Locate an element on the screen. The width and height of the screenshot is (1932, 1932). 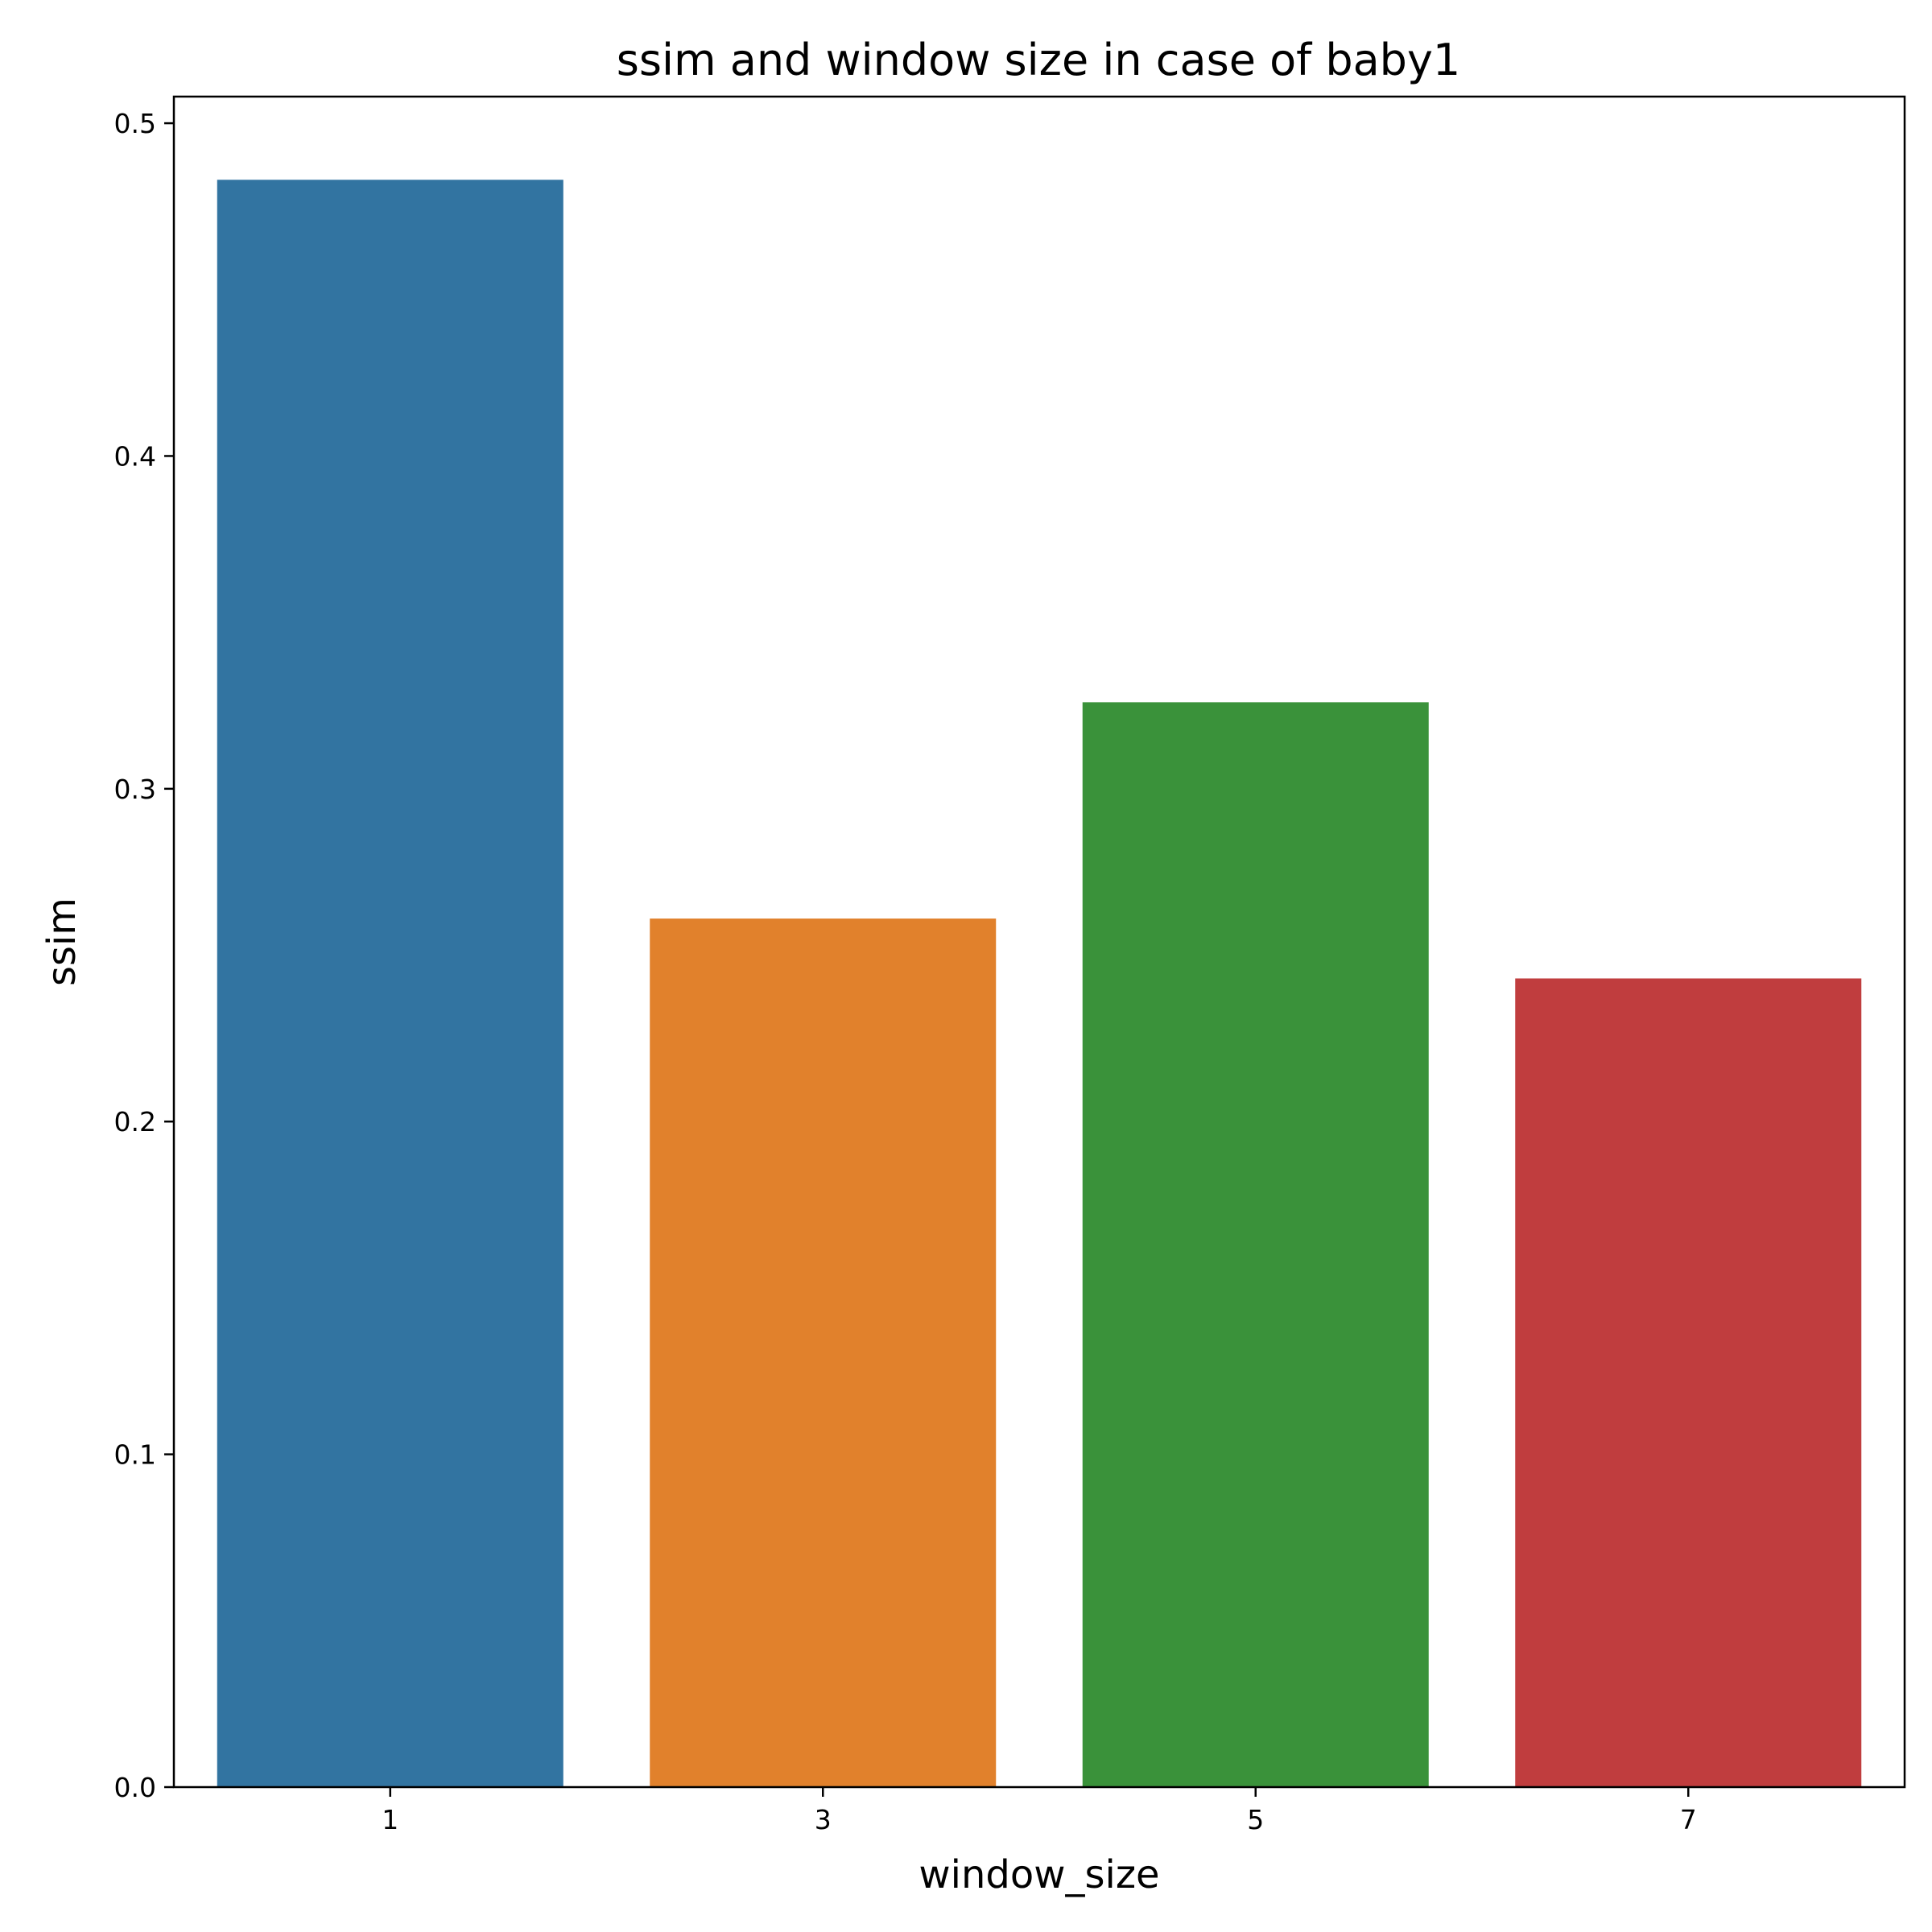
y-tick-label: 0.2 is located at coordinates (135, 1121).